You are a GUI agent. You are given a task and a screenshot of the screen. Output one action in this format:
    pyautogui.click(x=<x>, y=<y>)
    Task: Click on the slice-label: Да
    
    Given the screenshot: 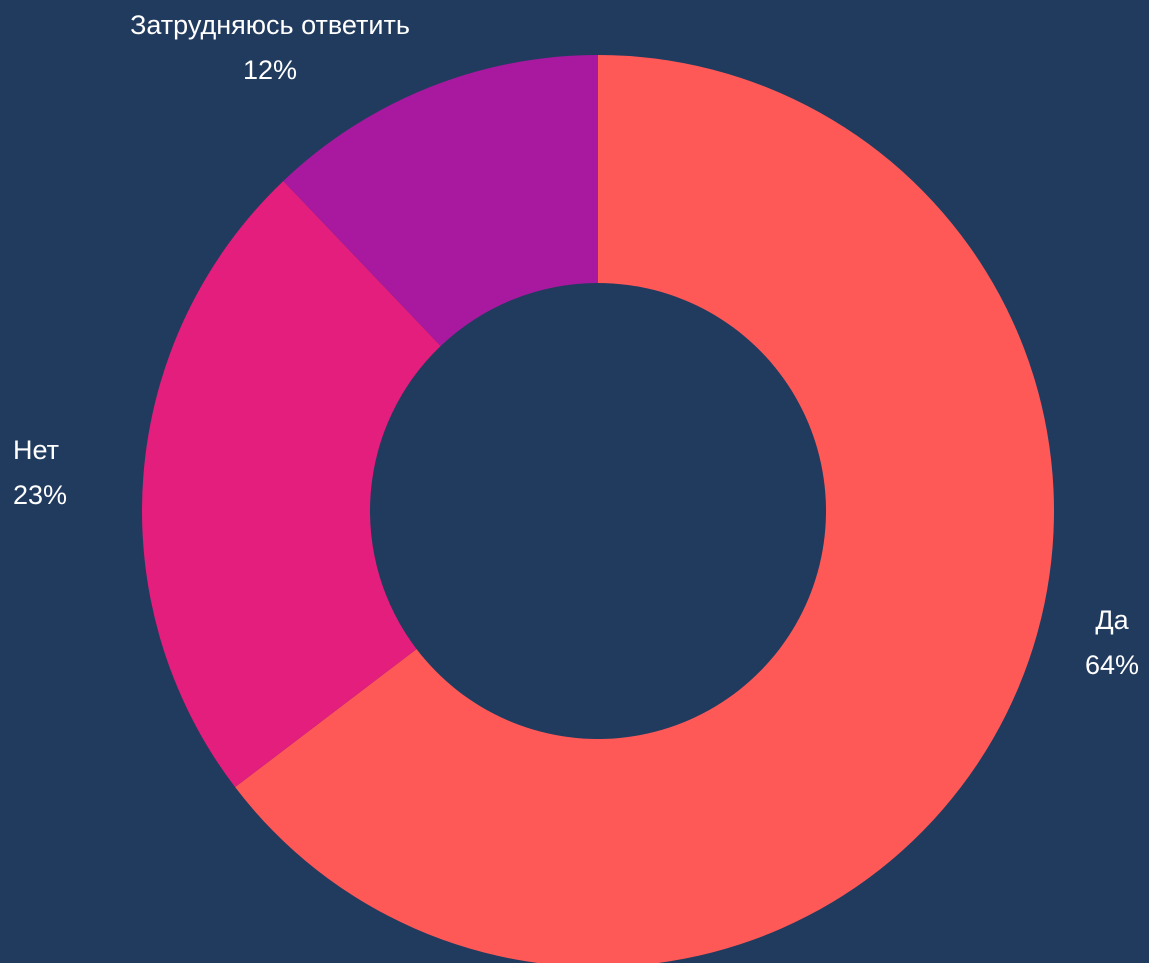 What is the action you would take?
    pyautogui.click(x=1112, y=620)
    